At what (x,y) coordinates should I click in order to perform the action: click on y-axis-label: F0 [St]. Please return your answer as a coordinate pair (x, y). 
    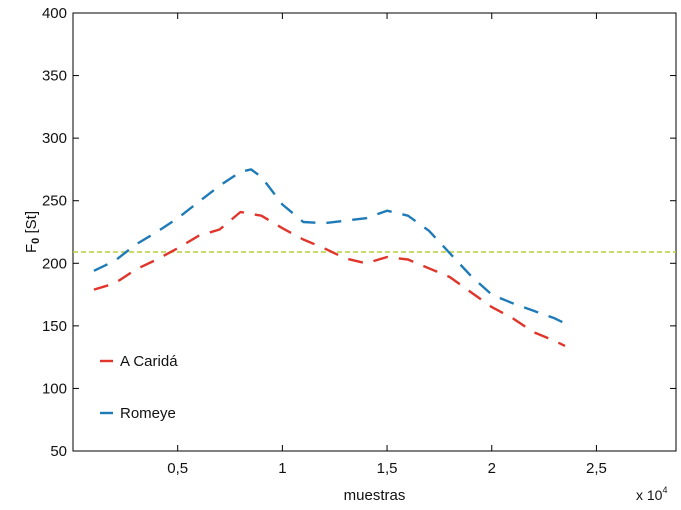
    Looking at the image, I should click on (32, 232).